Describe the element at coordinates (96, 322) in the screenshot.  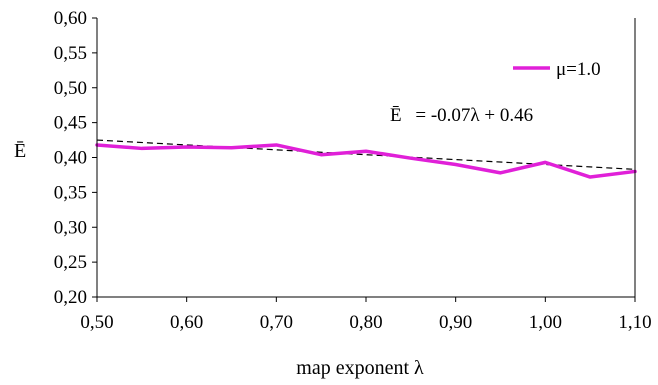
I see `x-tick-label: 0,50` at that location.